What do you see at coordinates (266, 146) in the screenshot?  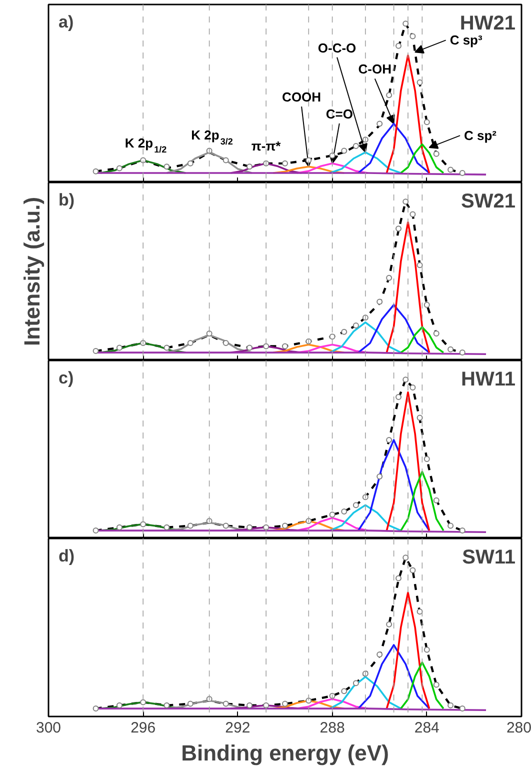 I see `annotation: π-π*` at bounding box center [266, 146].